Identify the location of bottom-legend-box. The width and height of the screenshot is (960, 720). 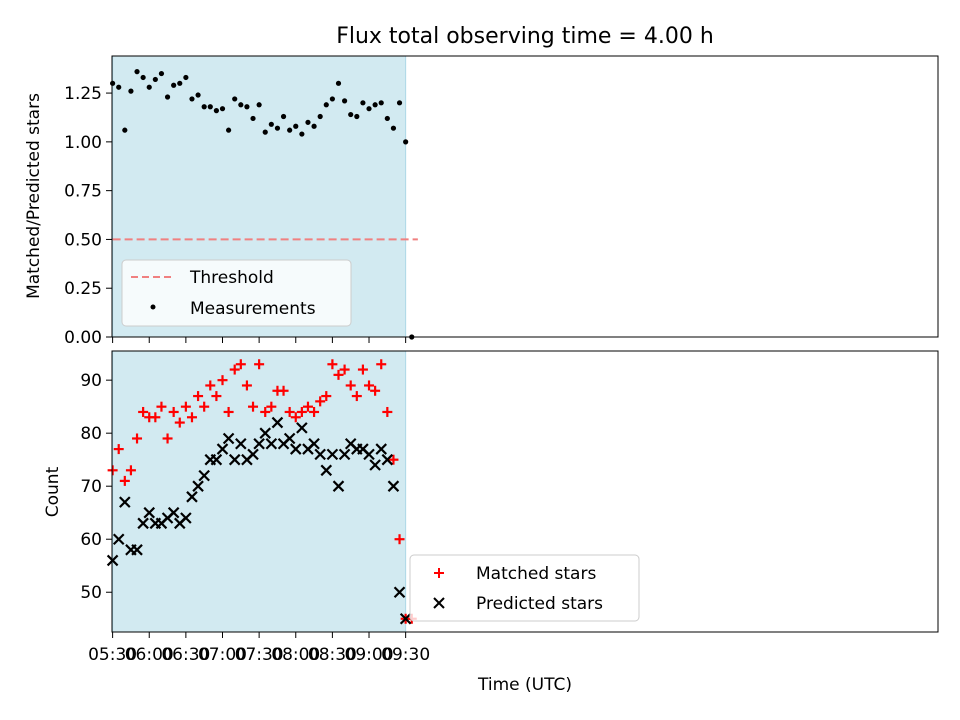
(524, 588).